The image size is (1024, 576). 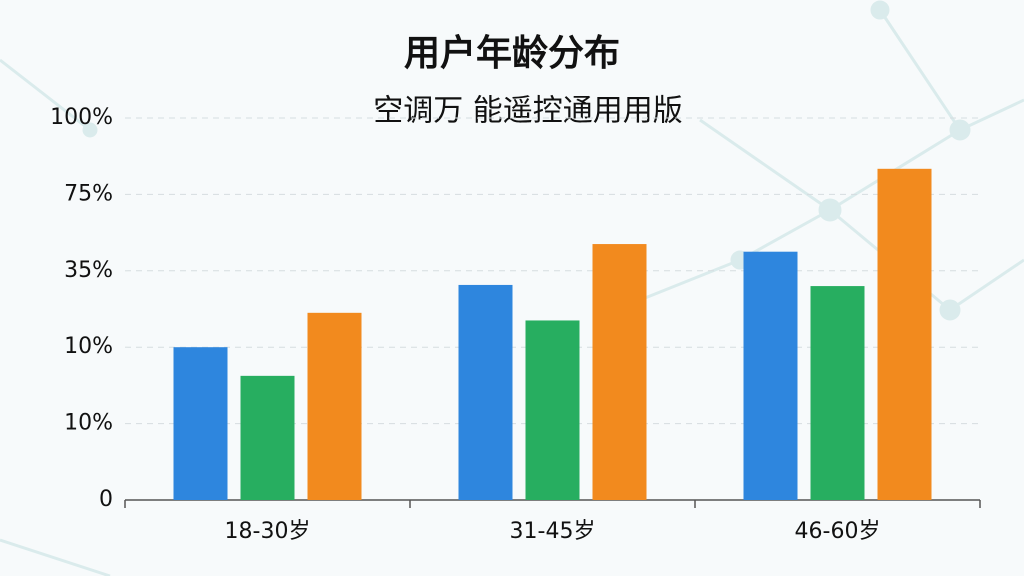 What do you see at coordinates (268, 531) in the screenshot?
I see `x-tick-label: 18-30岁` at bounding box center [268, 531].